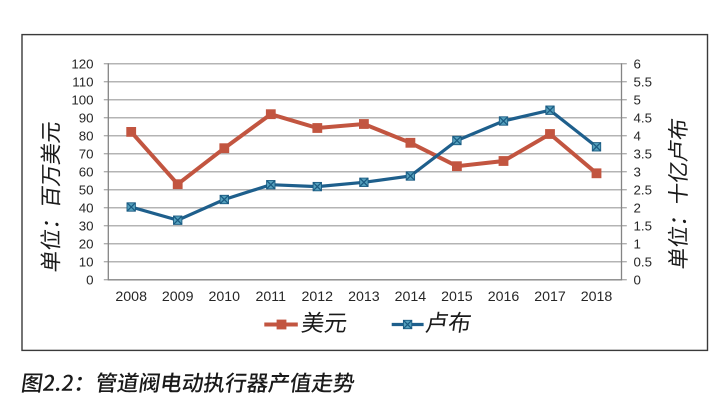 The width and height of the screenshot is (722, 409). I want to click on svg-text: 2018, so click(597, 297).